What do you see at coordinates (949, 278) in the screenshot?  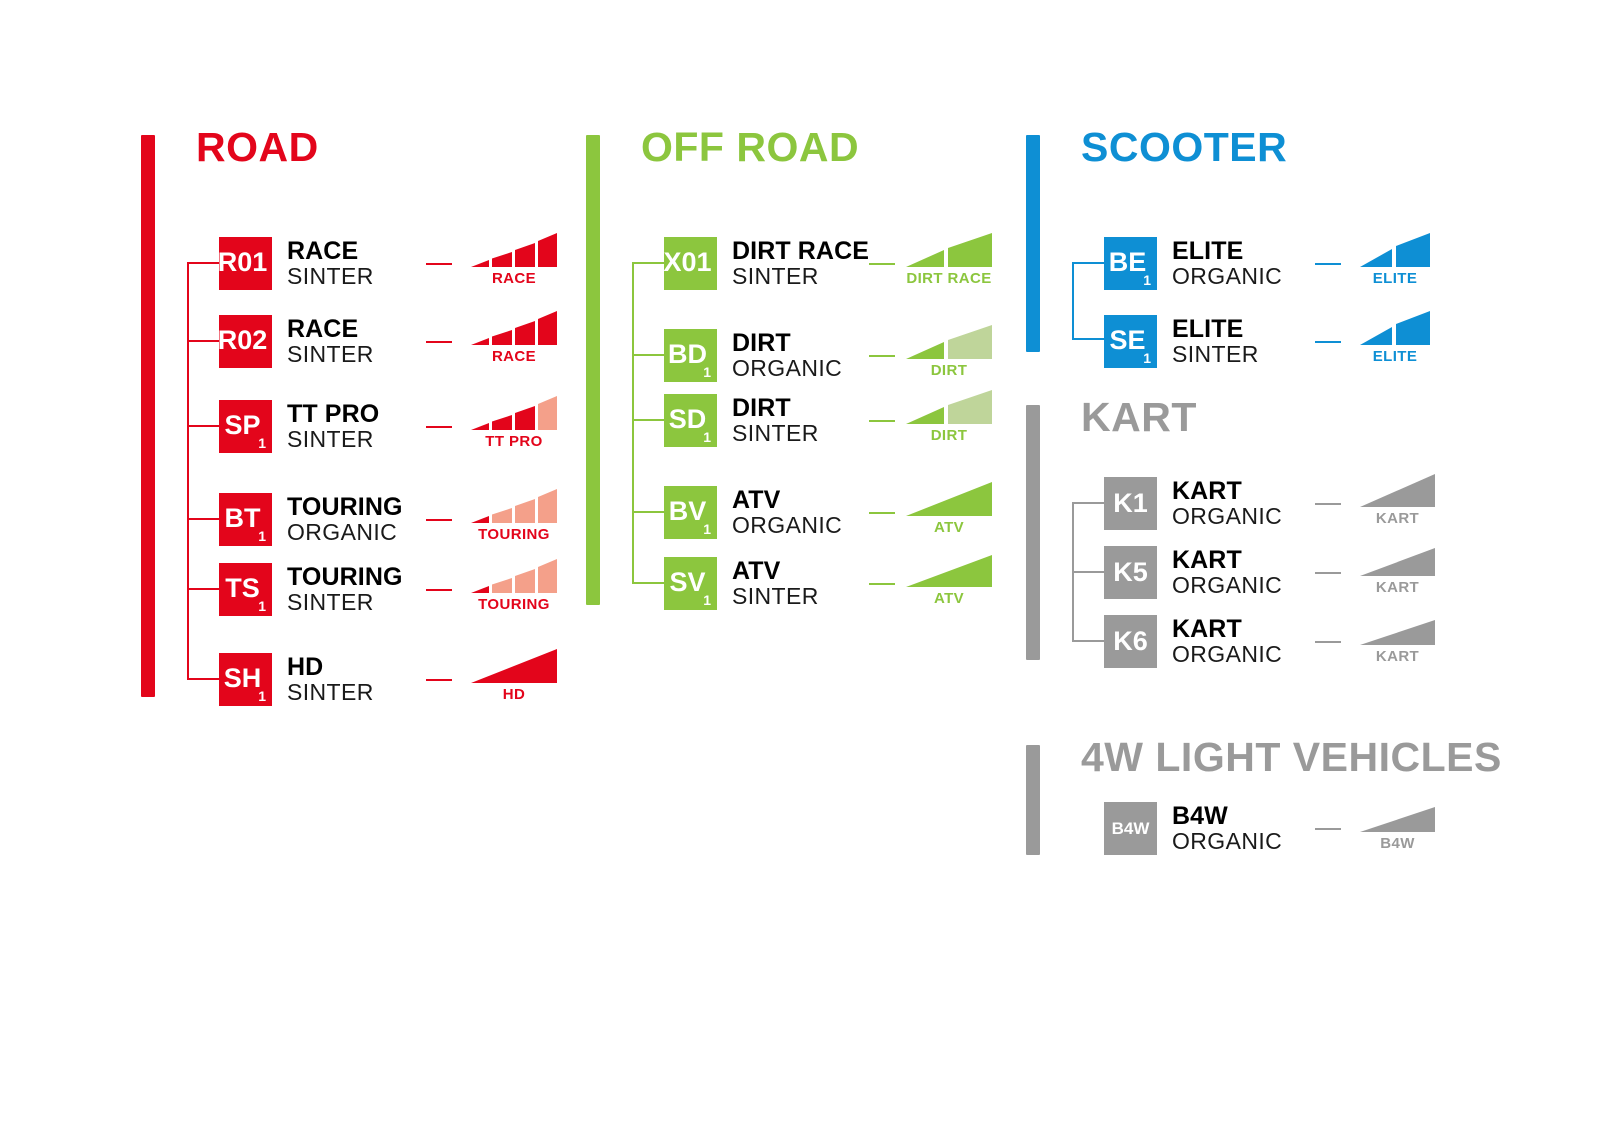 I see `performance-label: DIRT RACE` at bounding box center [949, 278].